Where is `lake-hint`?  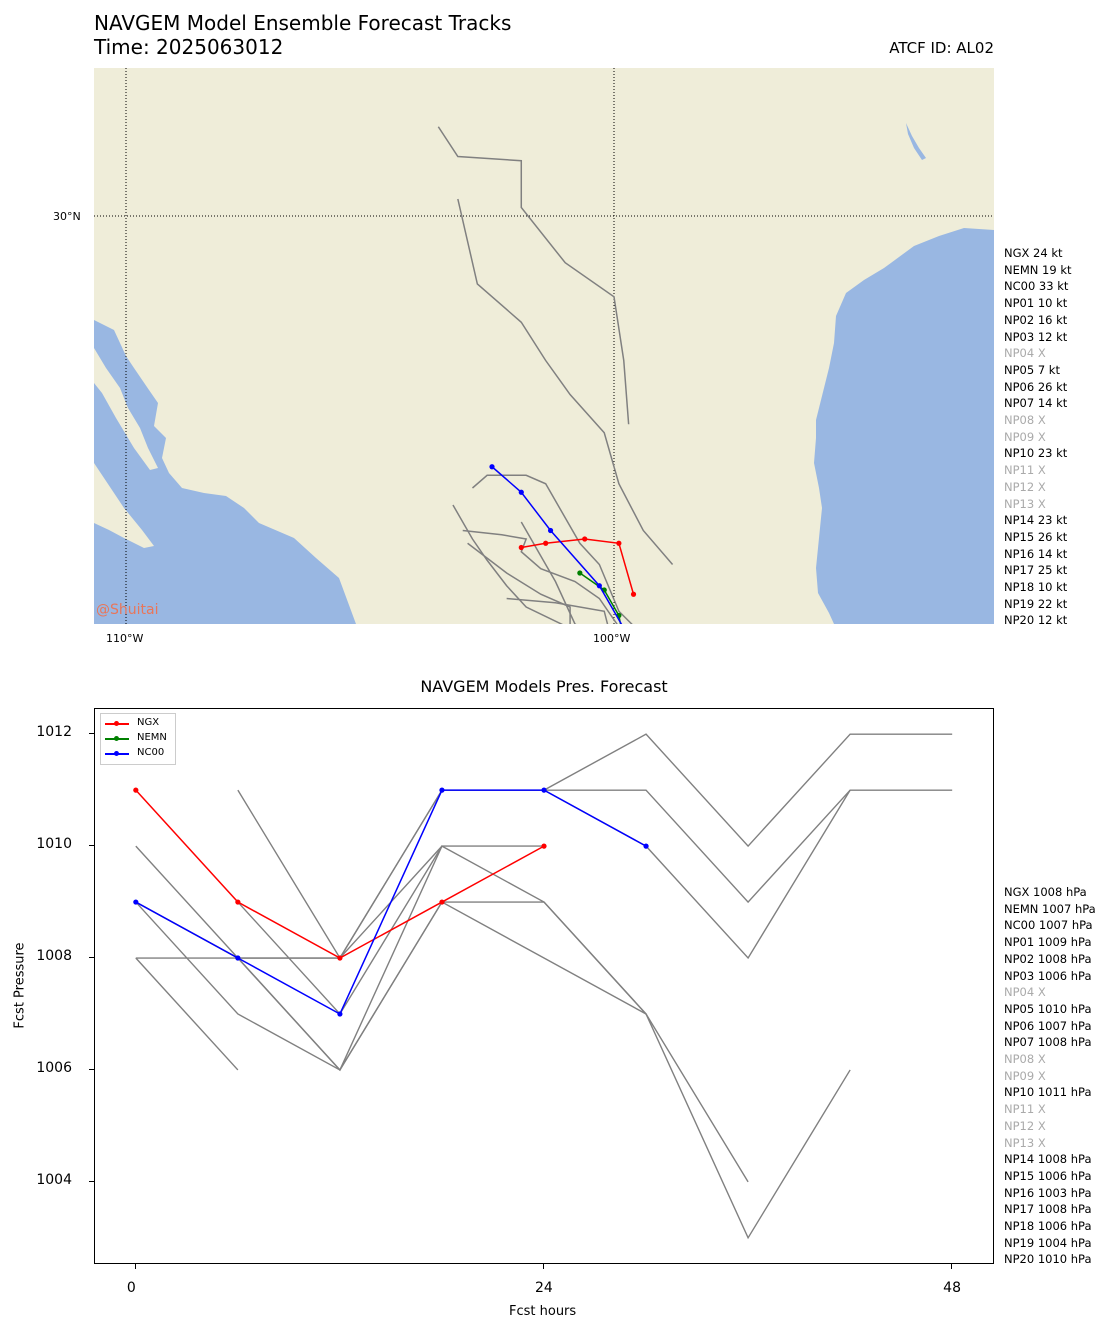 lake-hint is located at coordinates (916, 141).